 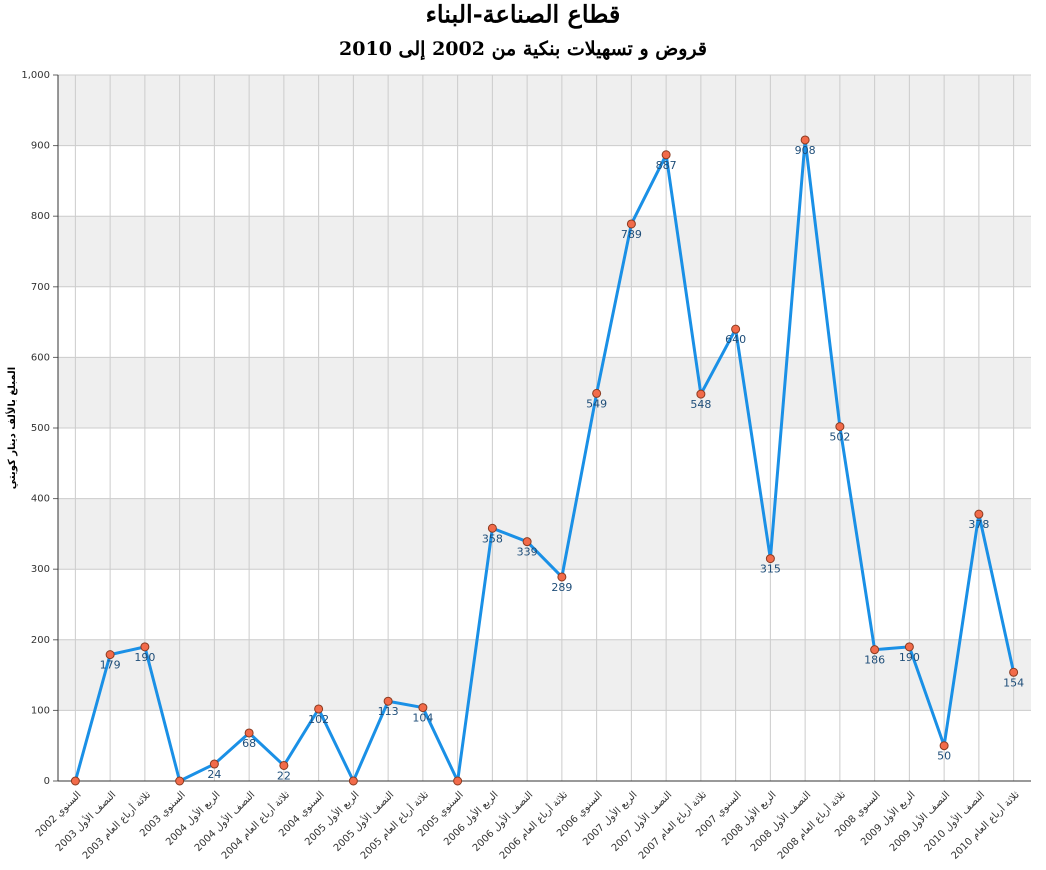 What do you see at coordinates (944, 756) in the screenshot?
I see `value-label: 50` at bounding box center [944, 756].